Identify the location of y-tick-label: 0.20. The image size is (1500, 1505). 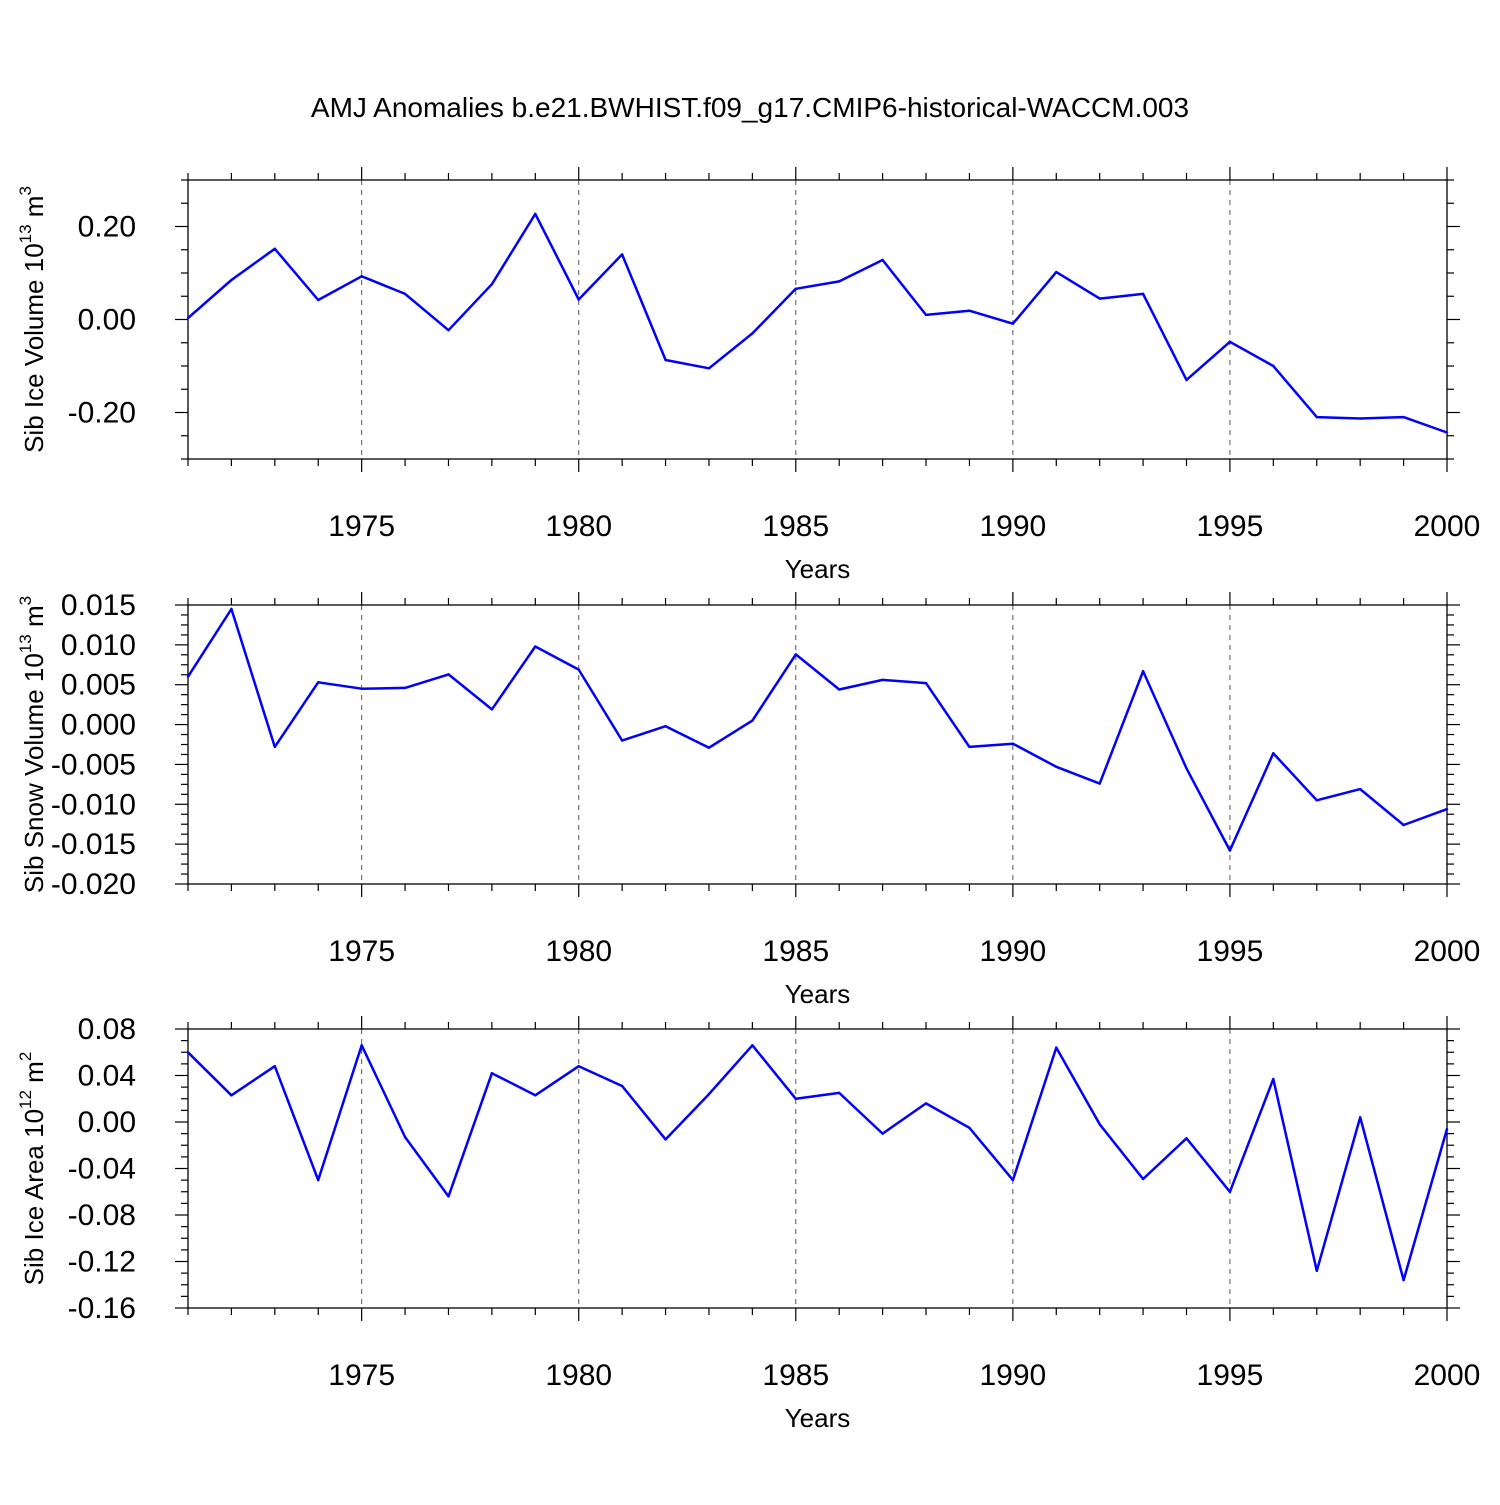
(107, 227).